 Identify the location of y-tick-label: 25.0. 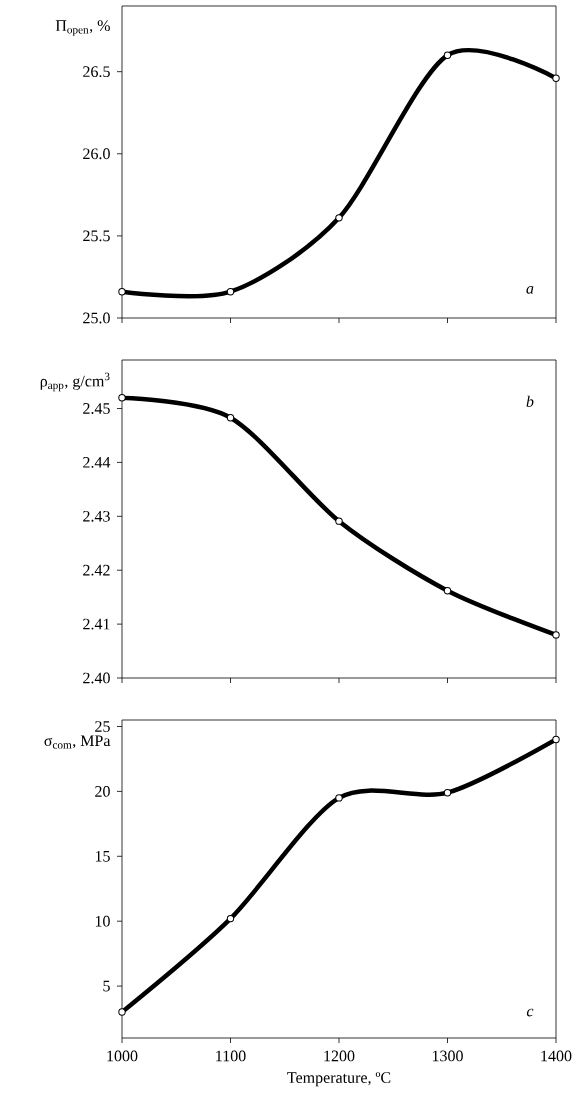
(96, 318).